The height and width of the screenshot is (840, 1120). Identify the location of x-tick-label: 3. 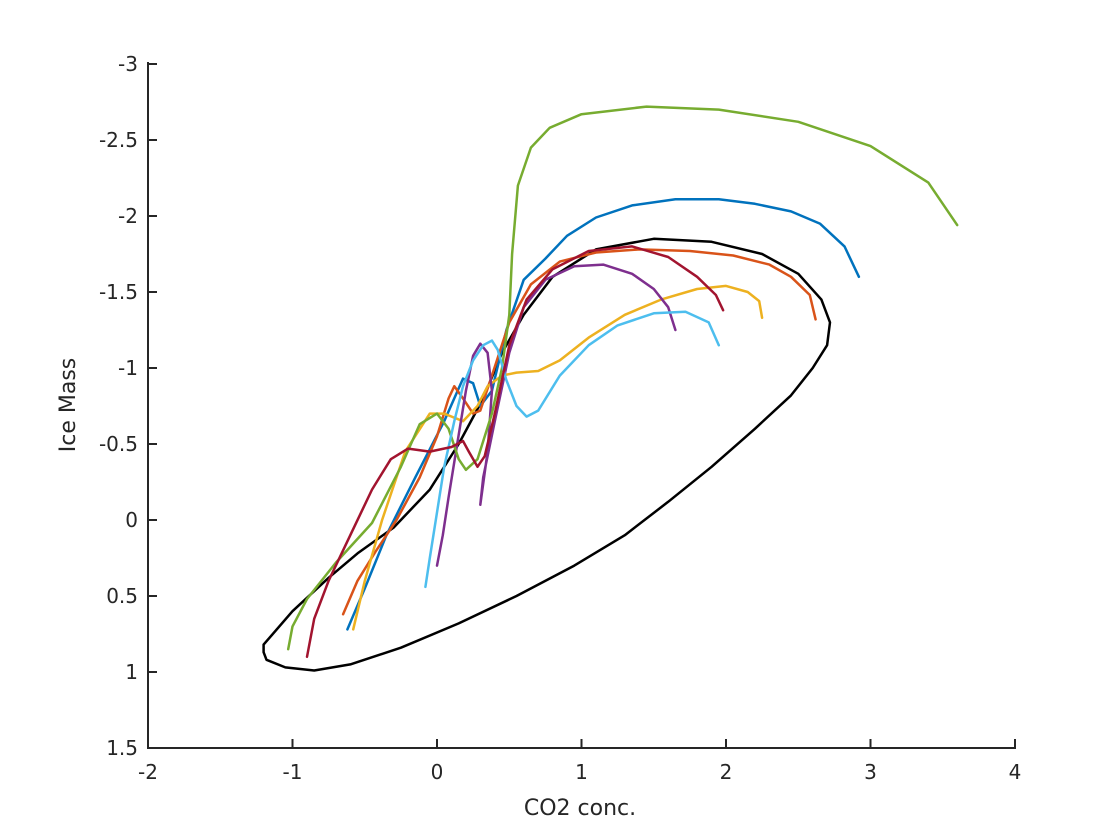
(870, 772).